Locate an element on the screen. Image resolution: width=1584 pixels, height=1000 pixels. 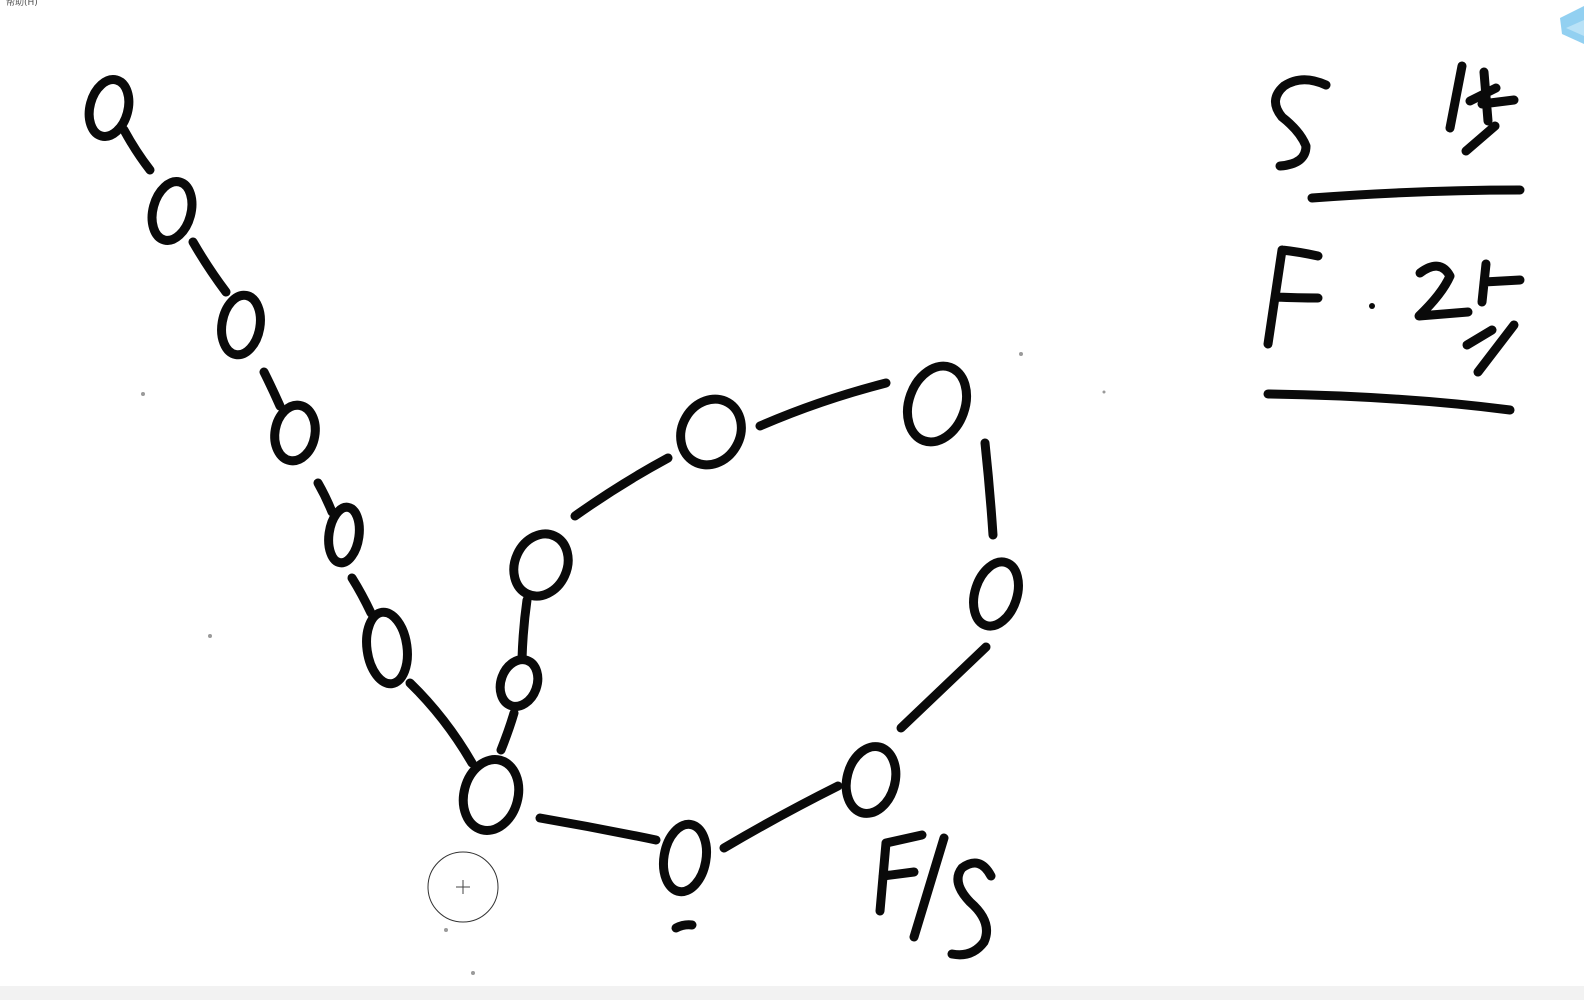
legend-dot is located at coordinates (1372, 306).